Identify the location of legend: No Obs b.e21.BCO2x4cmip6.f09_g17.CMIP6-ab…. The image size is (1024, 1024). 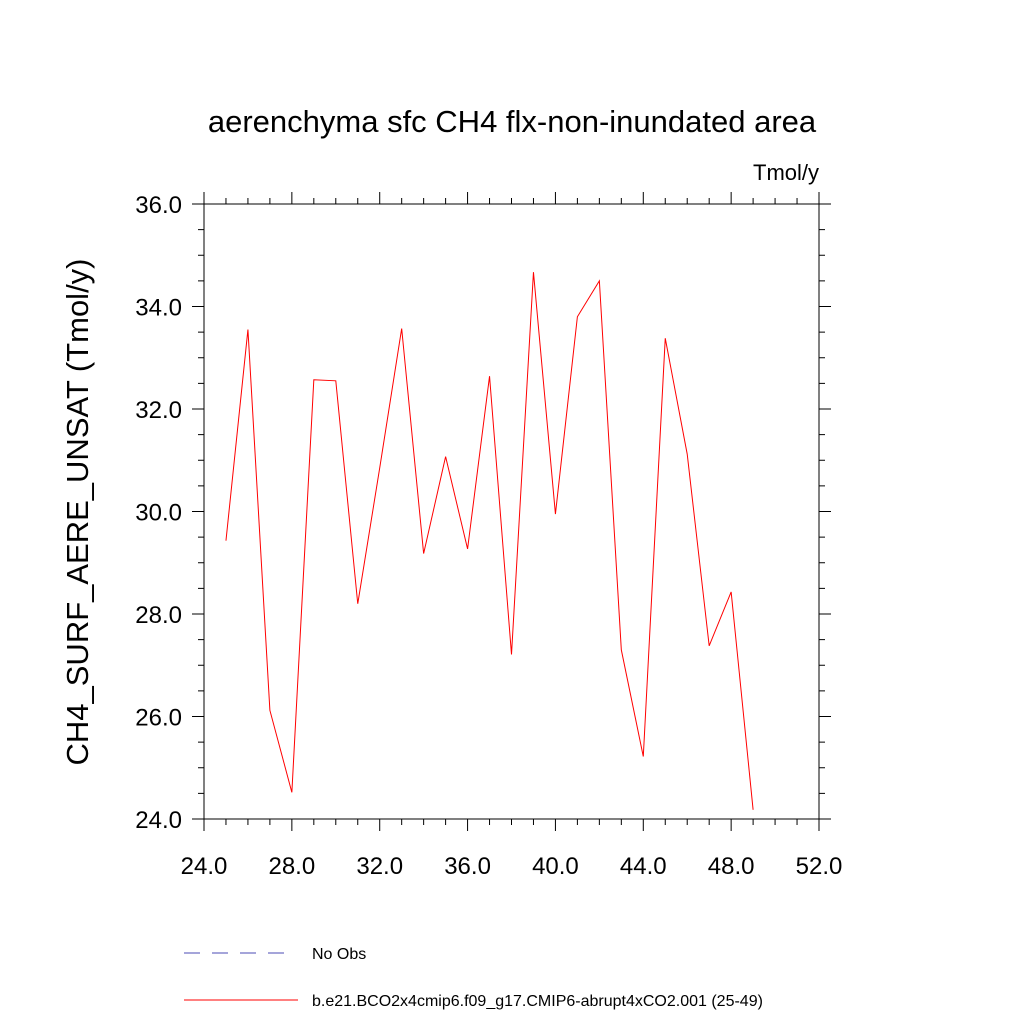
(473, 978).